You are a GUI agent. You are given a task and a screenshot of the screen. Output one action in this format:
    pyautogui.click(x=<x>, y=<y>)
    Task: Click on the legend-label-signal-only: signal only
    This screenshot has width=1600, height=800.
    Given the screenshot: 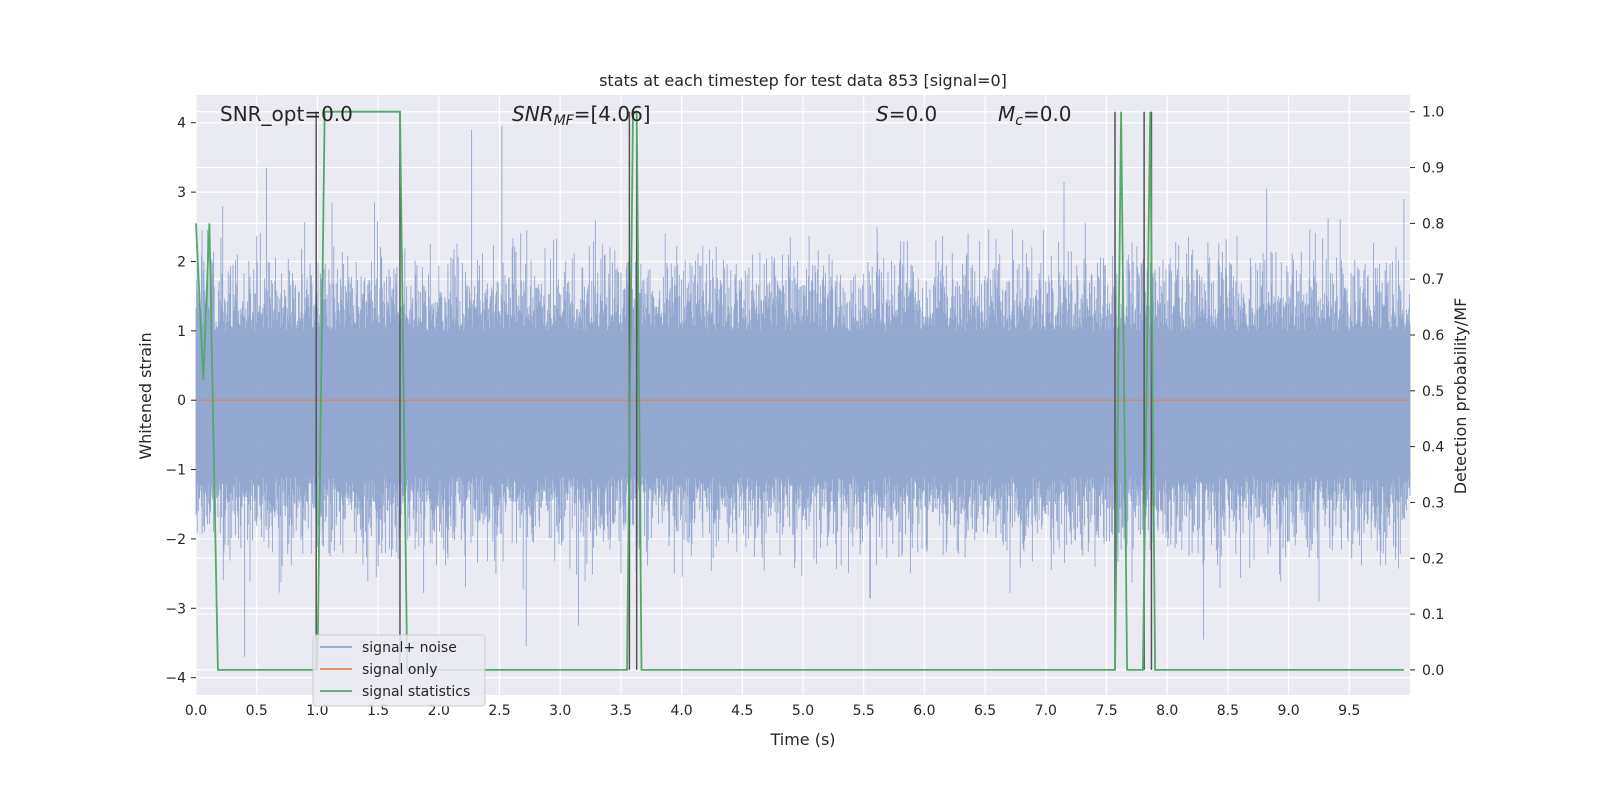 What is the action you would take?
    pyautogui.click(x=399, y=670)
    